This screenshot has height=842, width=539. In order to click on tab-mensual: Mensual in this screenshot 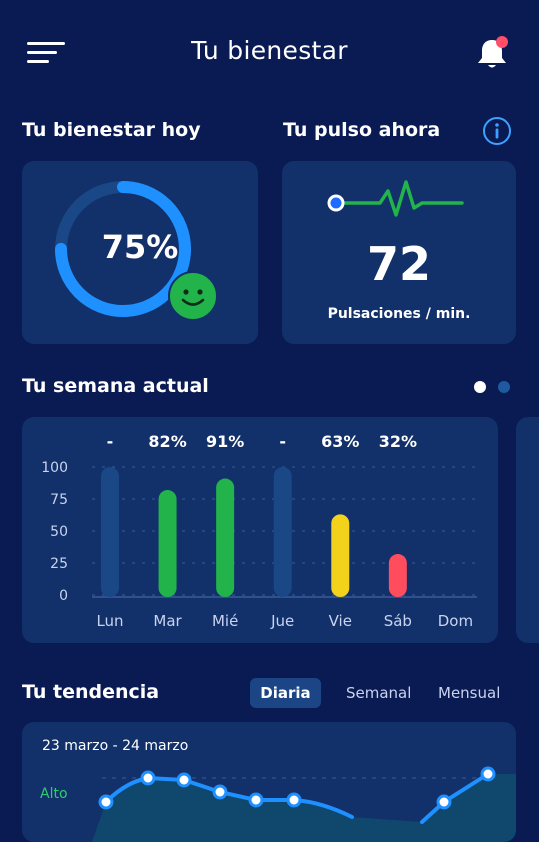, I will do `click(469, 693)`.